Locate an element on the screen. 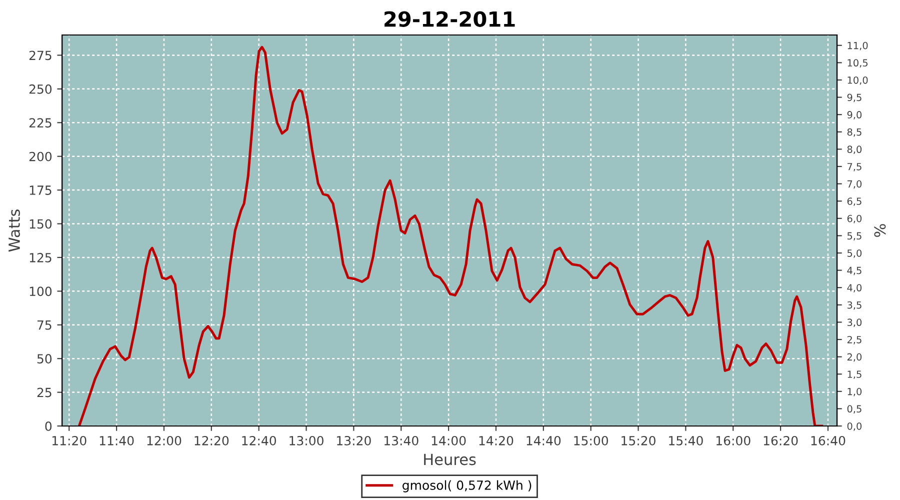 Image resolution: width=900 pixels, height=500 pixels. x-tick-label: 15:00 is located at coordinates (591, 441).